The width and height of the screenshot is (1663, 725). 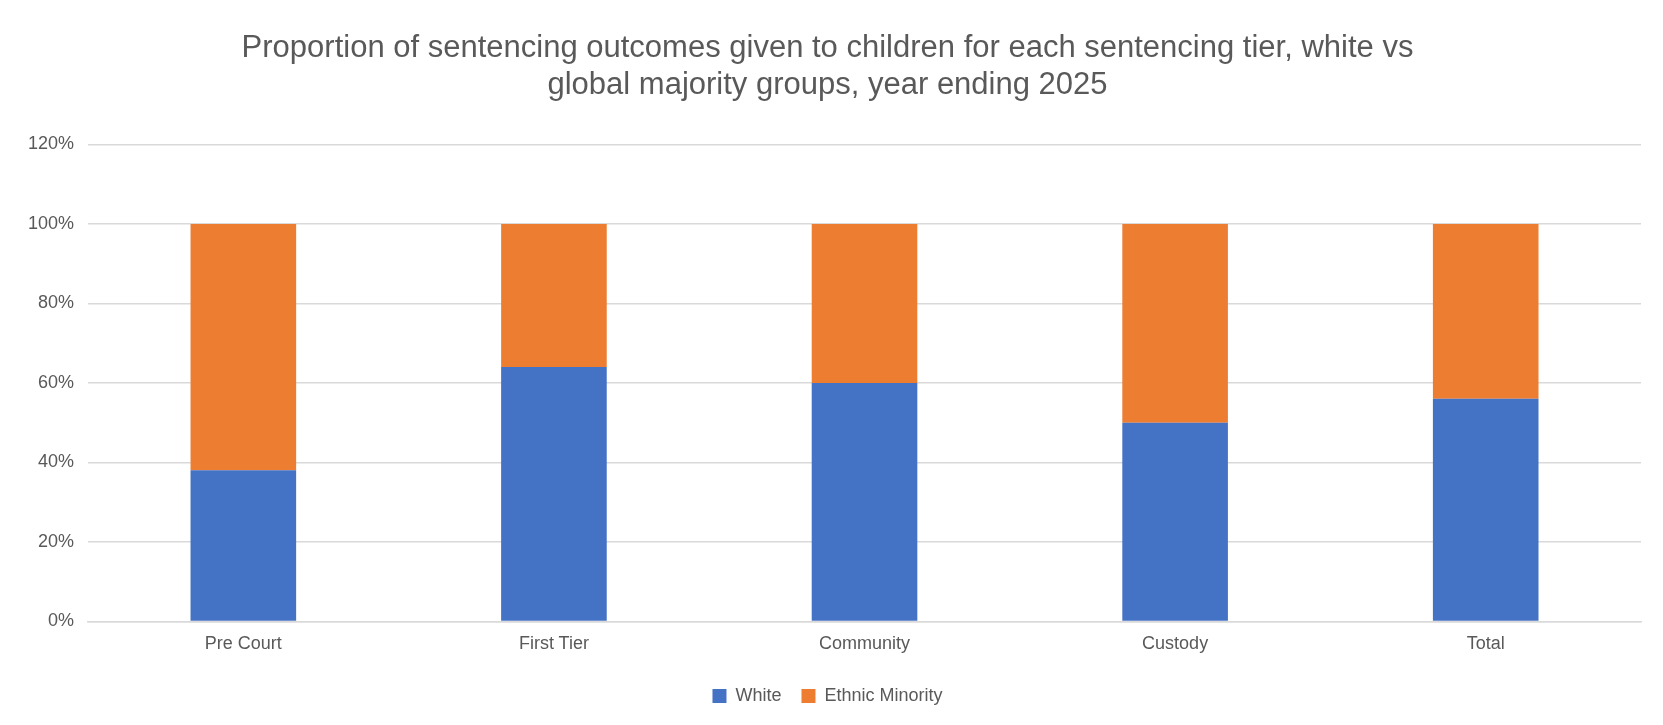 I want to click on y-tick-label: 100%, so click(x=51, y=222).